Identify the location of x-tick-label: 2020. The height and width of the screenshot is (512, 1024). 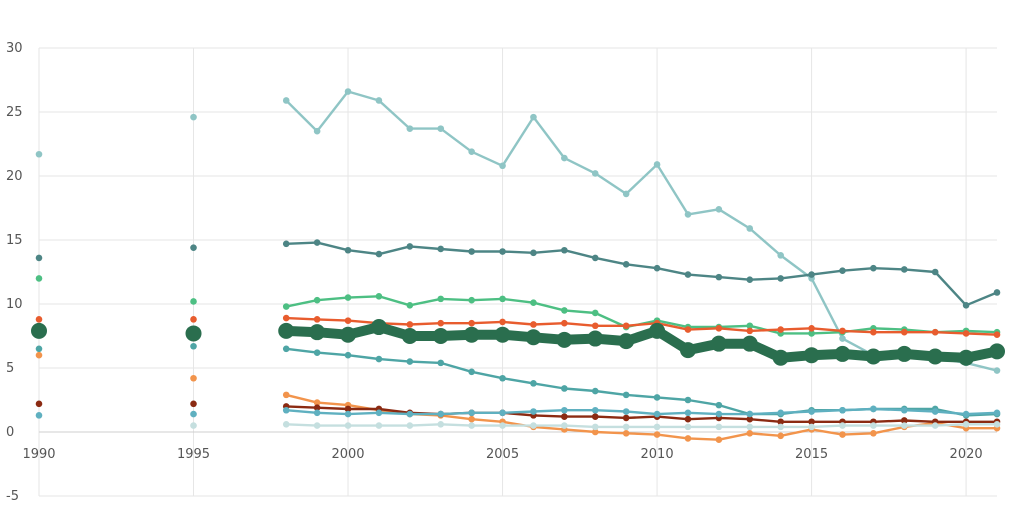
(966, 454).